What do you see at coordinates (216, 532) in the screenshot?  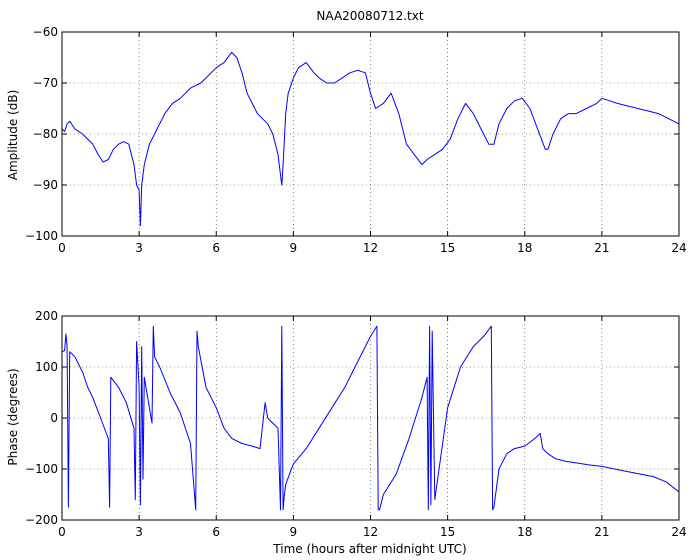 I see `phase-x-tick-label: 6` at bounding box center [216, 532].